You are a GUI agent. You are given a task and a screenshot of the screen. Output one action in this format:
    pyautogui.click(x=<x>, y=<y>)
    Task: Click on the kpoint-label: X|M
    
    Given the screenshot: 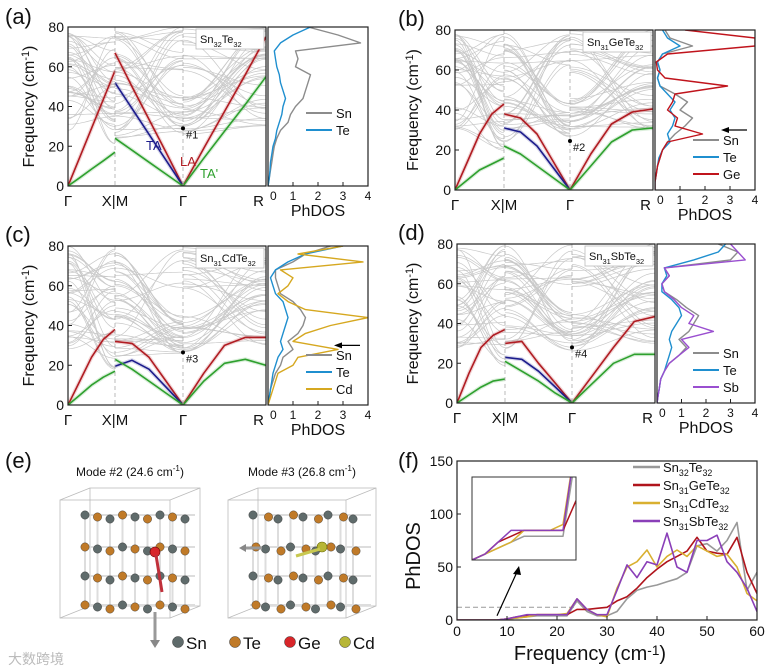 What is the action you would take?
    pyautogui.click(x=505, y=418)
    